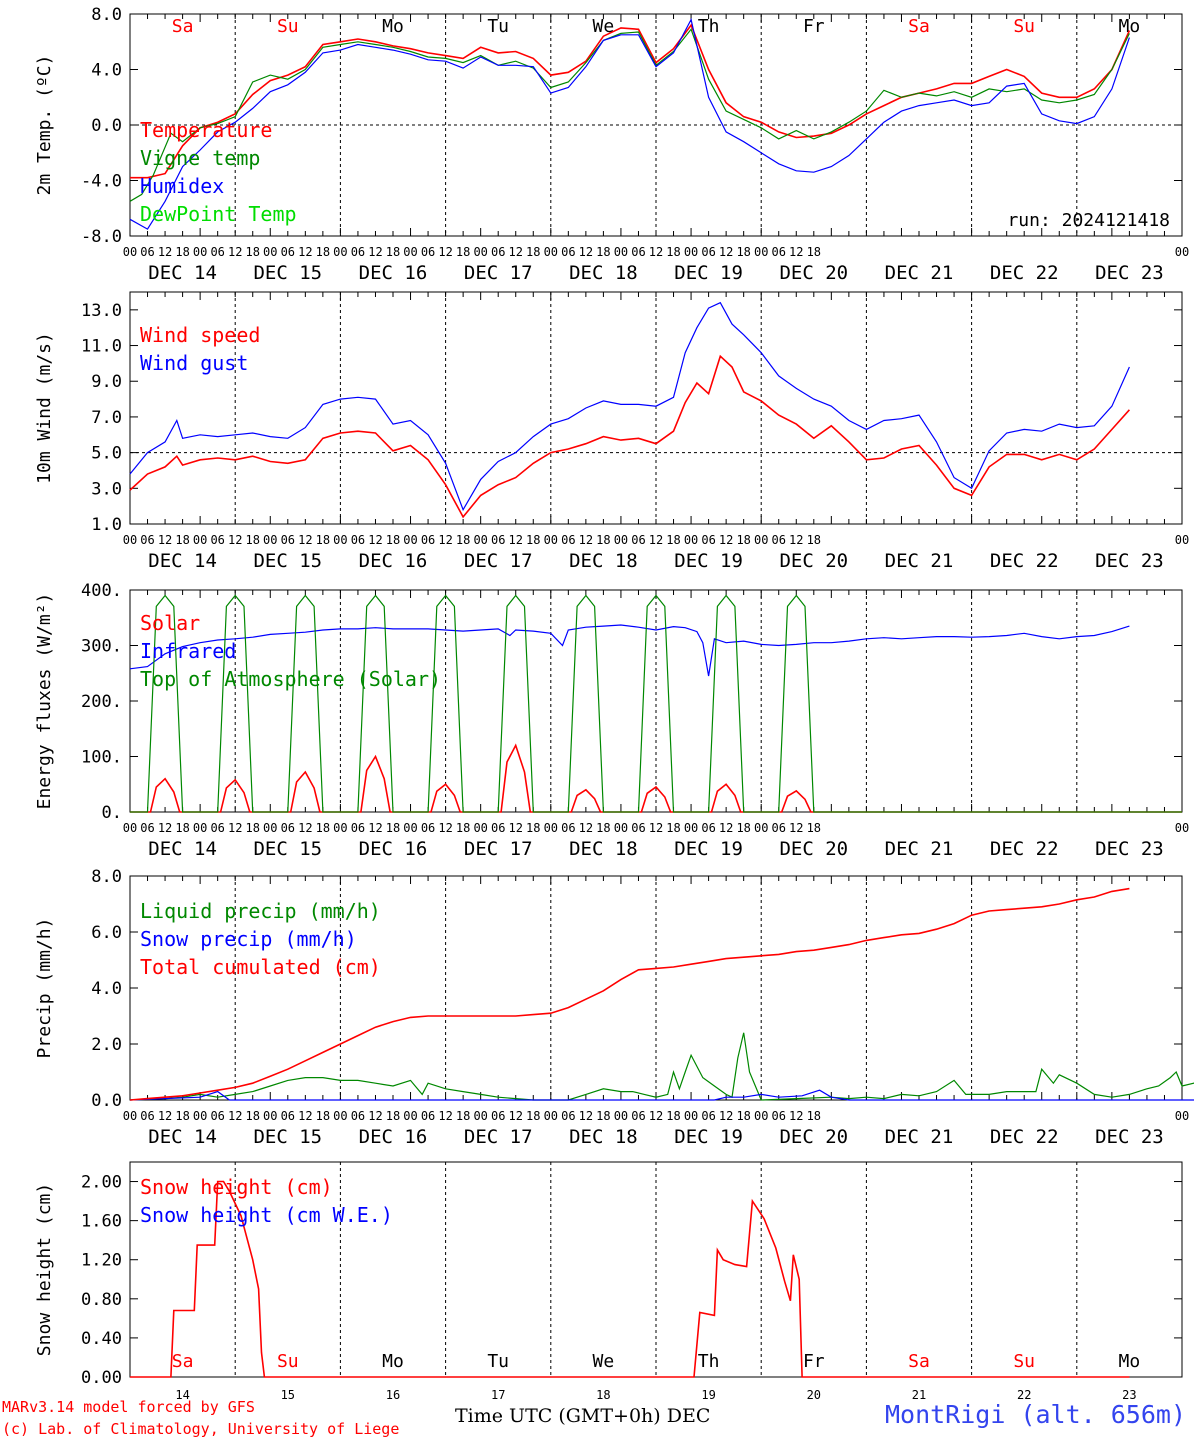 The height and width of the screenshot is (1440, 1194). What do you see at coordinates (106, 1101) in the screenshot?
I see `y-tick-label: 0.0` at bounding box center [106, 1101].